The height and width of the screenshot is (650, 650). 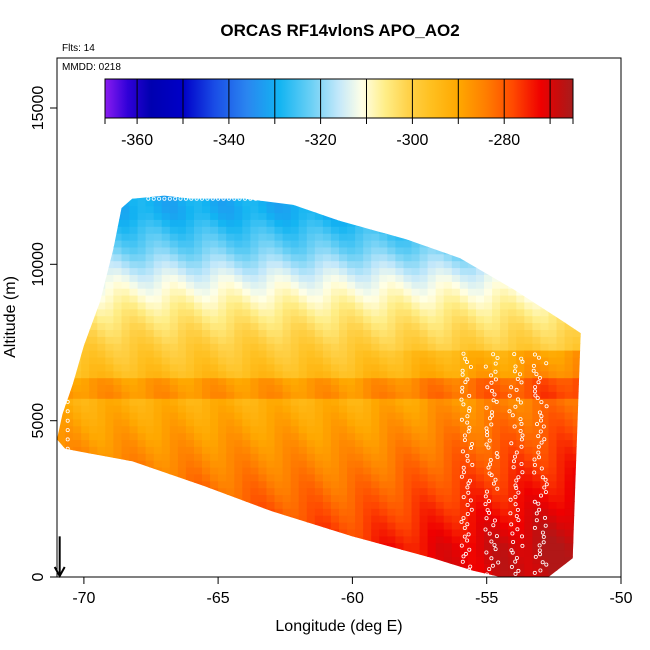 What do you see at coordinates (504, 140) in the screenshot?
I see `colorbar-tick-label: -280` at bounding box center [504, 140].